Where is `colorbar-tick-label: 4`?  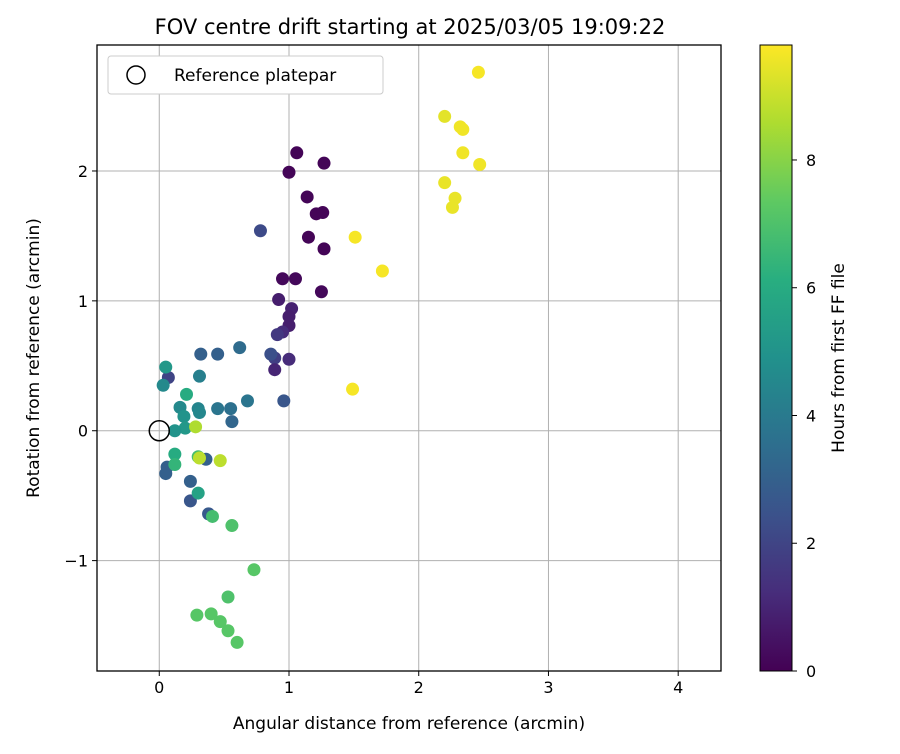
colorbar-tick-label: 4 is located at coordinates (811, 415).